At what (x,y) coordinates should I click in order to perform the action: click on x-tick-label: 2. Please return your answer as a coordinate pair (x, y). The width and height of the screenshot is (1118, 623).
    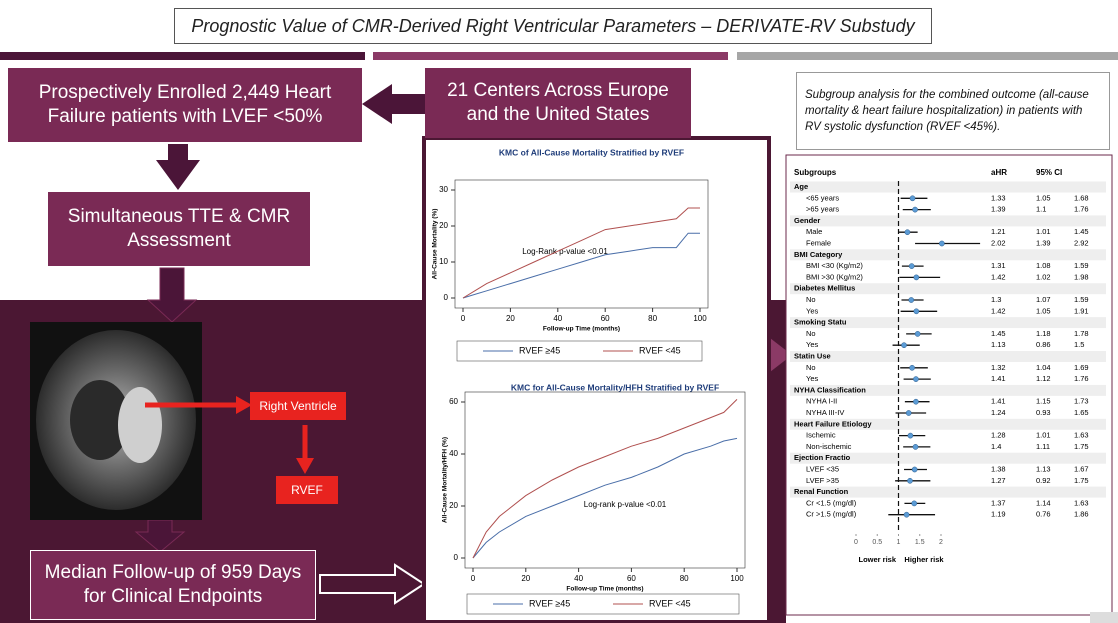
    Looking at the image, I should click on (941, 542).